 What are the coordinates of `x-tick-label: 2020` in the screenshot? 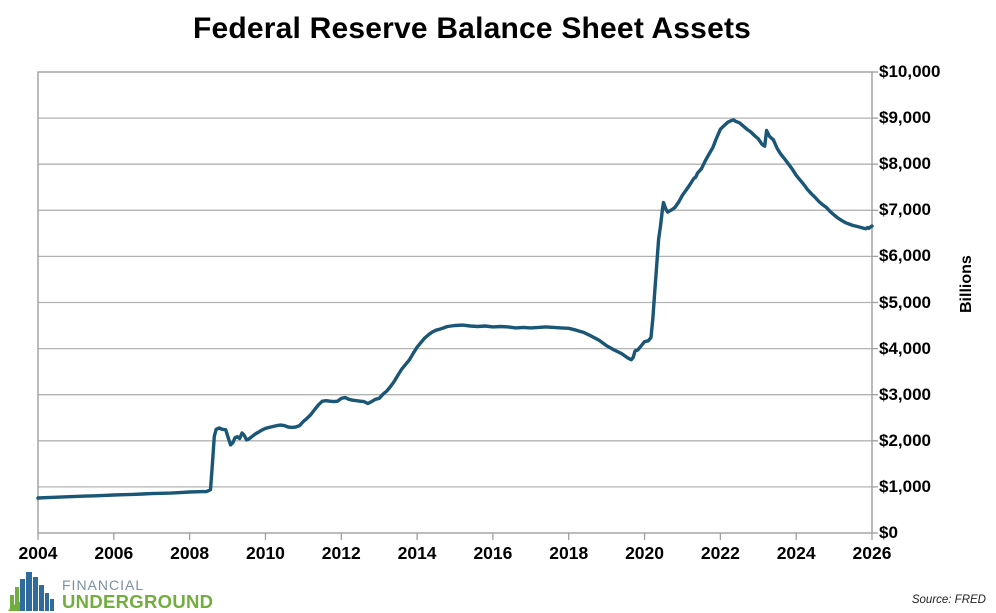 It's located at (644, 553).